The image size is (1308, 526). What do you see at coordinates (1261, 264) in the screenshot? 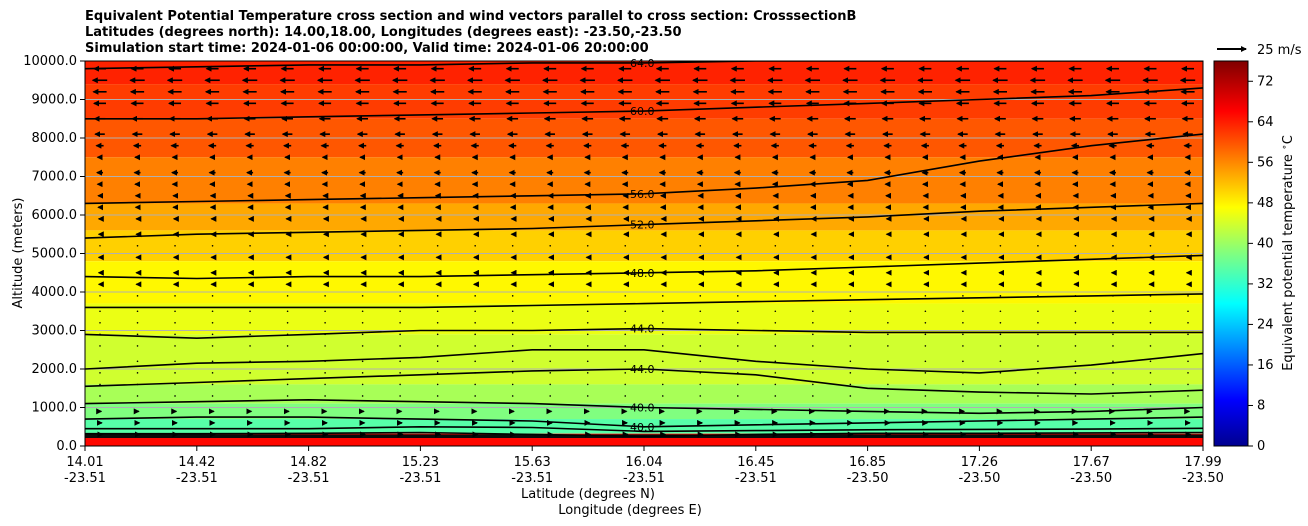
I see `colorbar-ticks: 0 8 16 24 32 40 48 56 64 72` at bounding box center [1261, 264].